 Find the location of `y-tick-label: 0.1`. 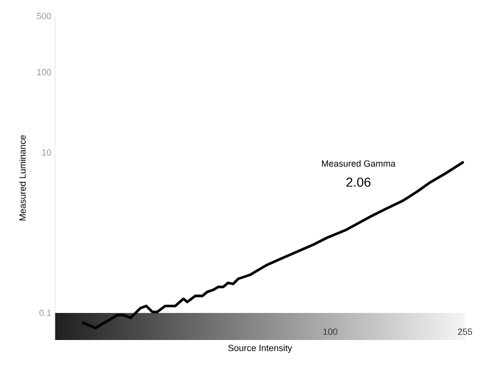

y-tick-label: 0.1 is located at coordinates (45, 313).